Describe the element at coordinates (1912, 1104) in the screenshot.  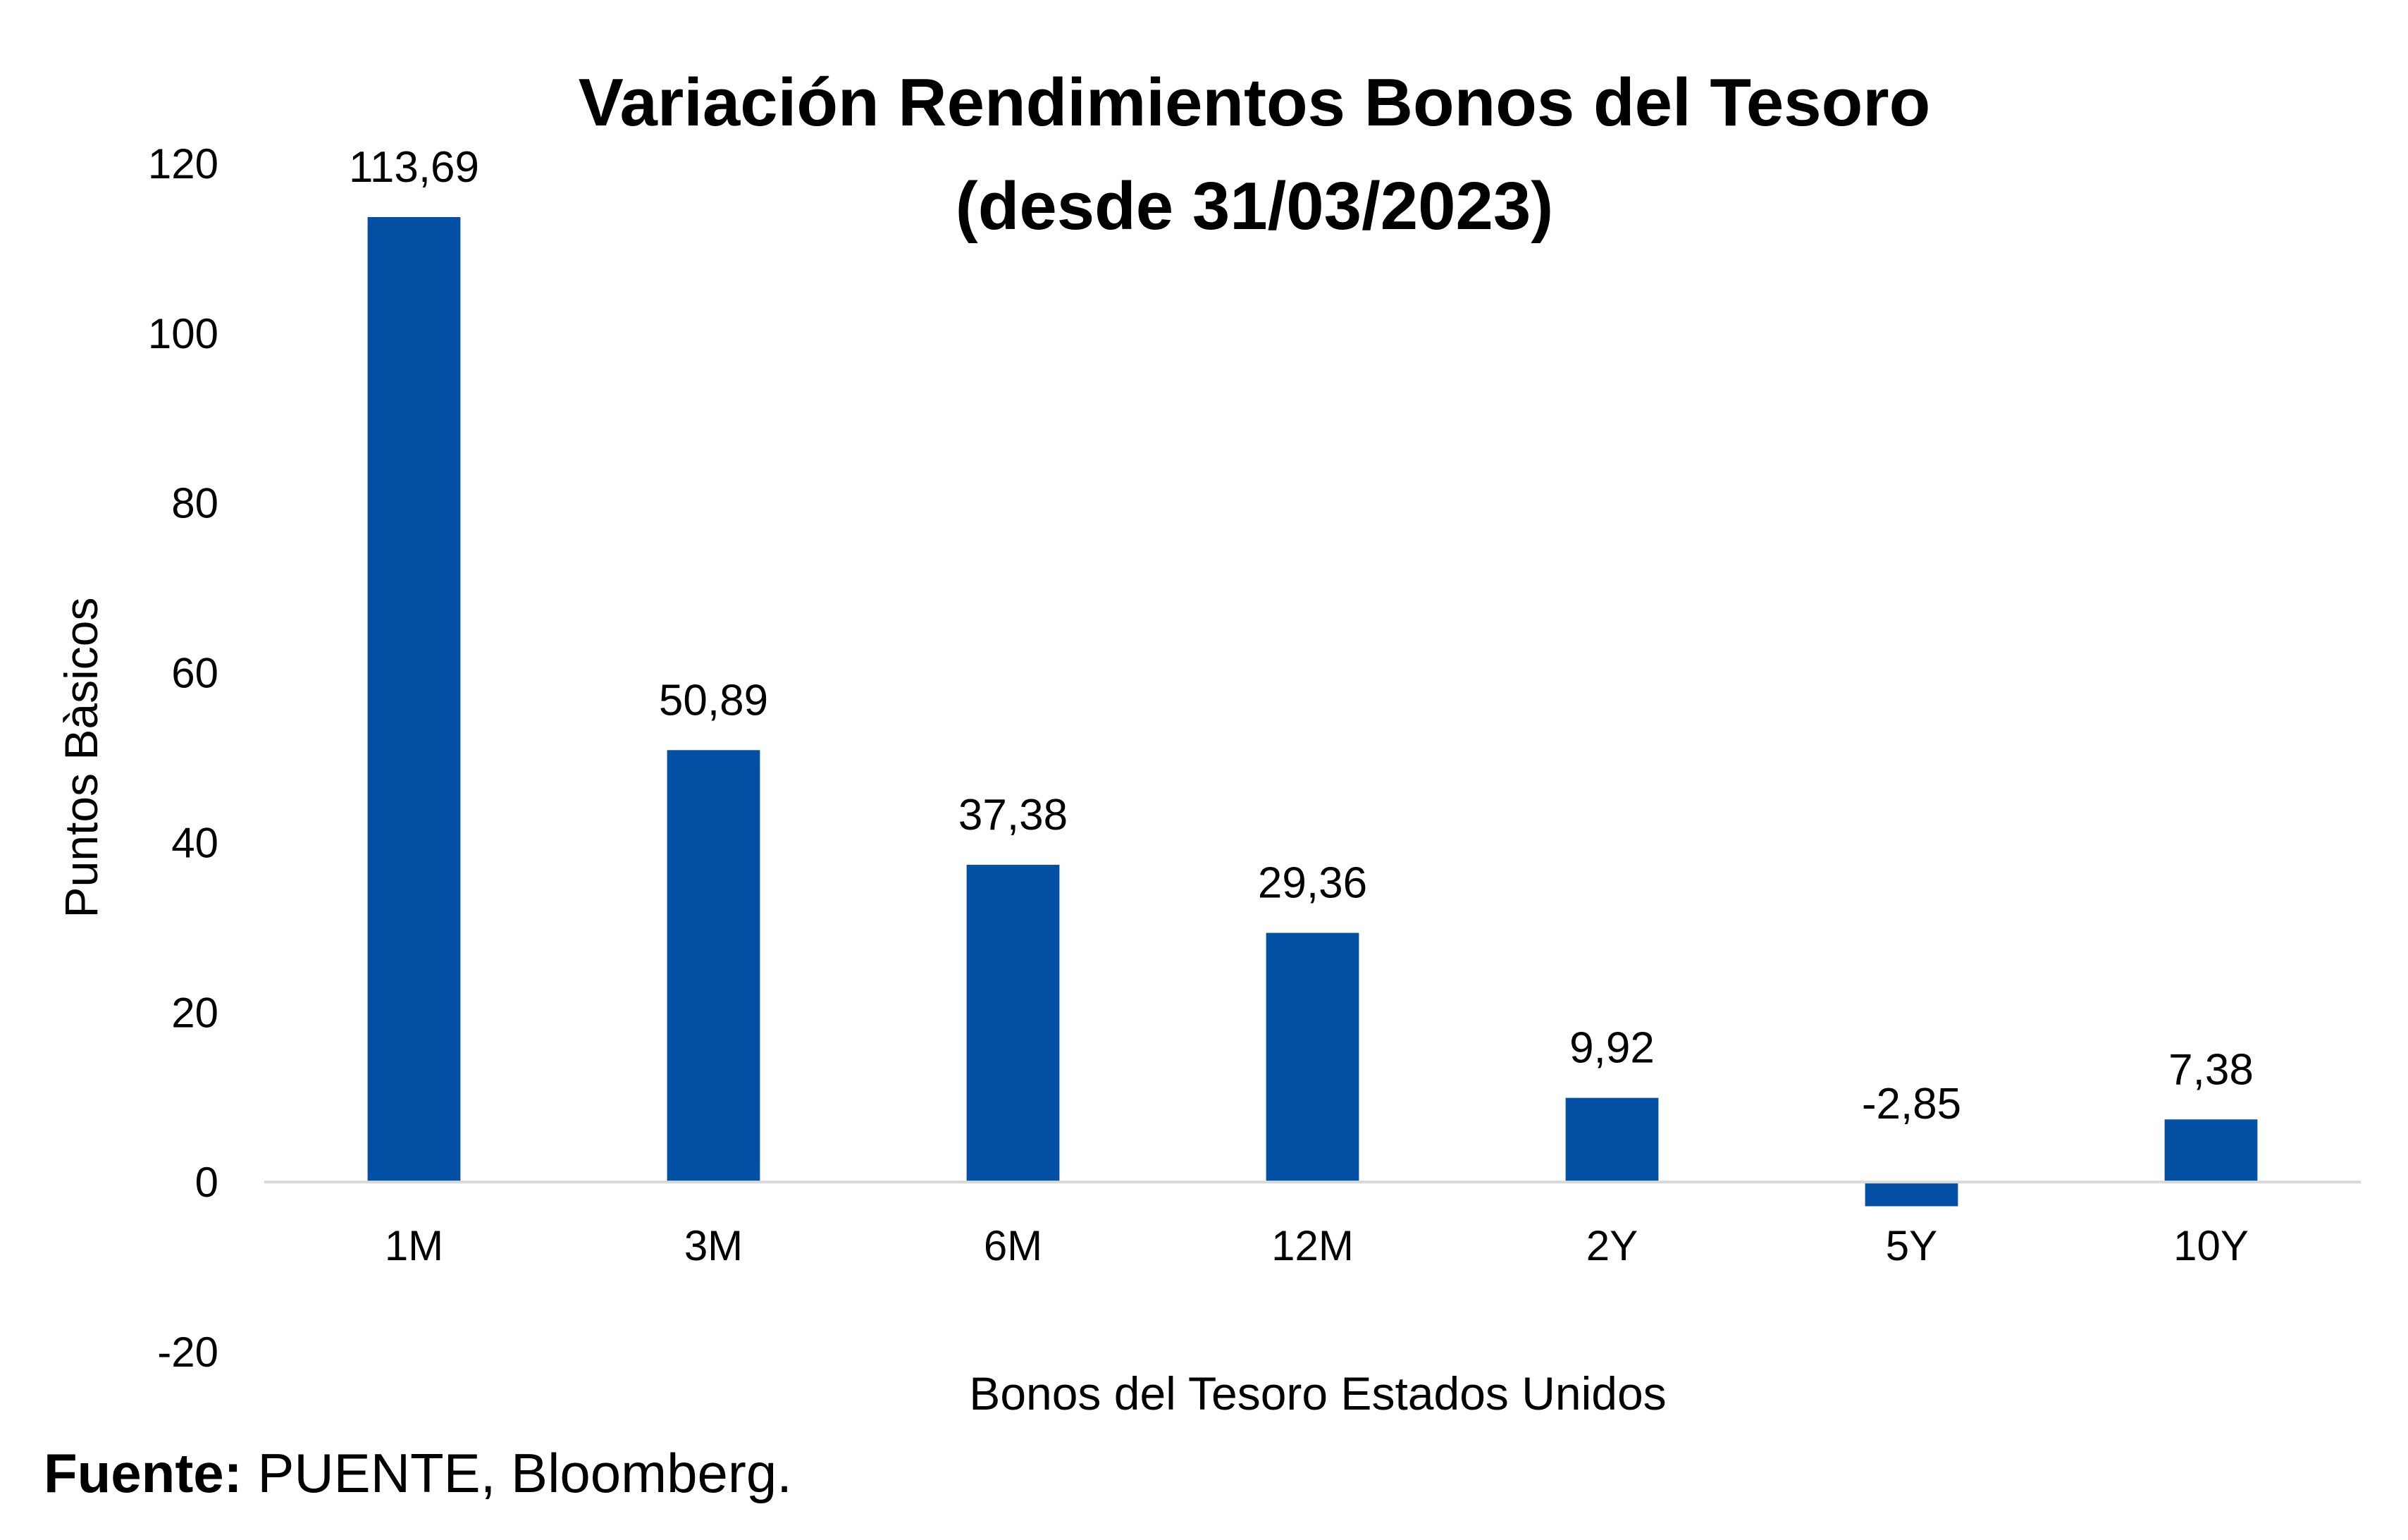
I see `data-label: -2,85` at that location.